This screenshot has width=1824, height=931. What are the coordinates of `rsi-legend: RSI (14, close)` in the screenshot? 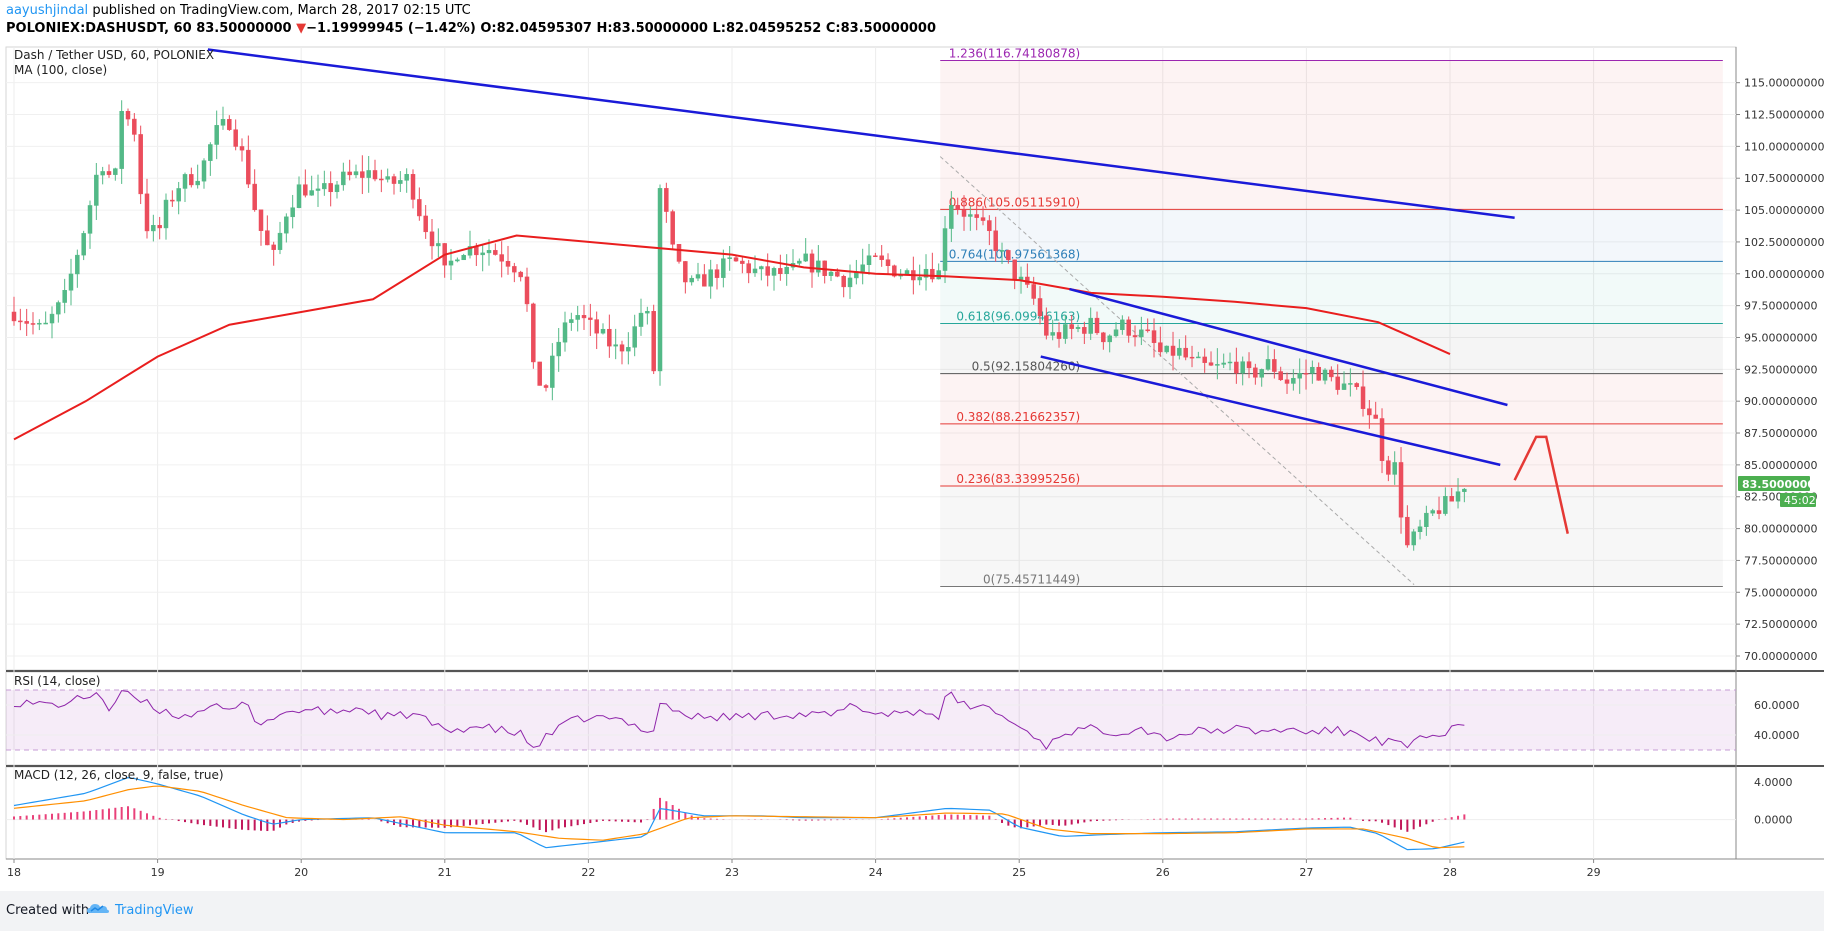 It's located at (57, 681).